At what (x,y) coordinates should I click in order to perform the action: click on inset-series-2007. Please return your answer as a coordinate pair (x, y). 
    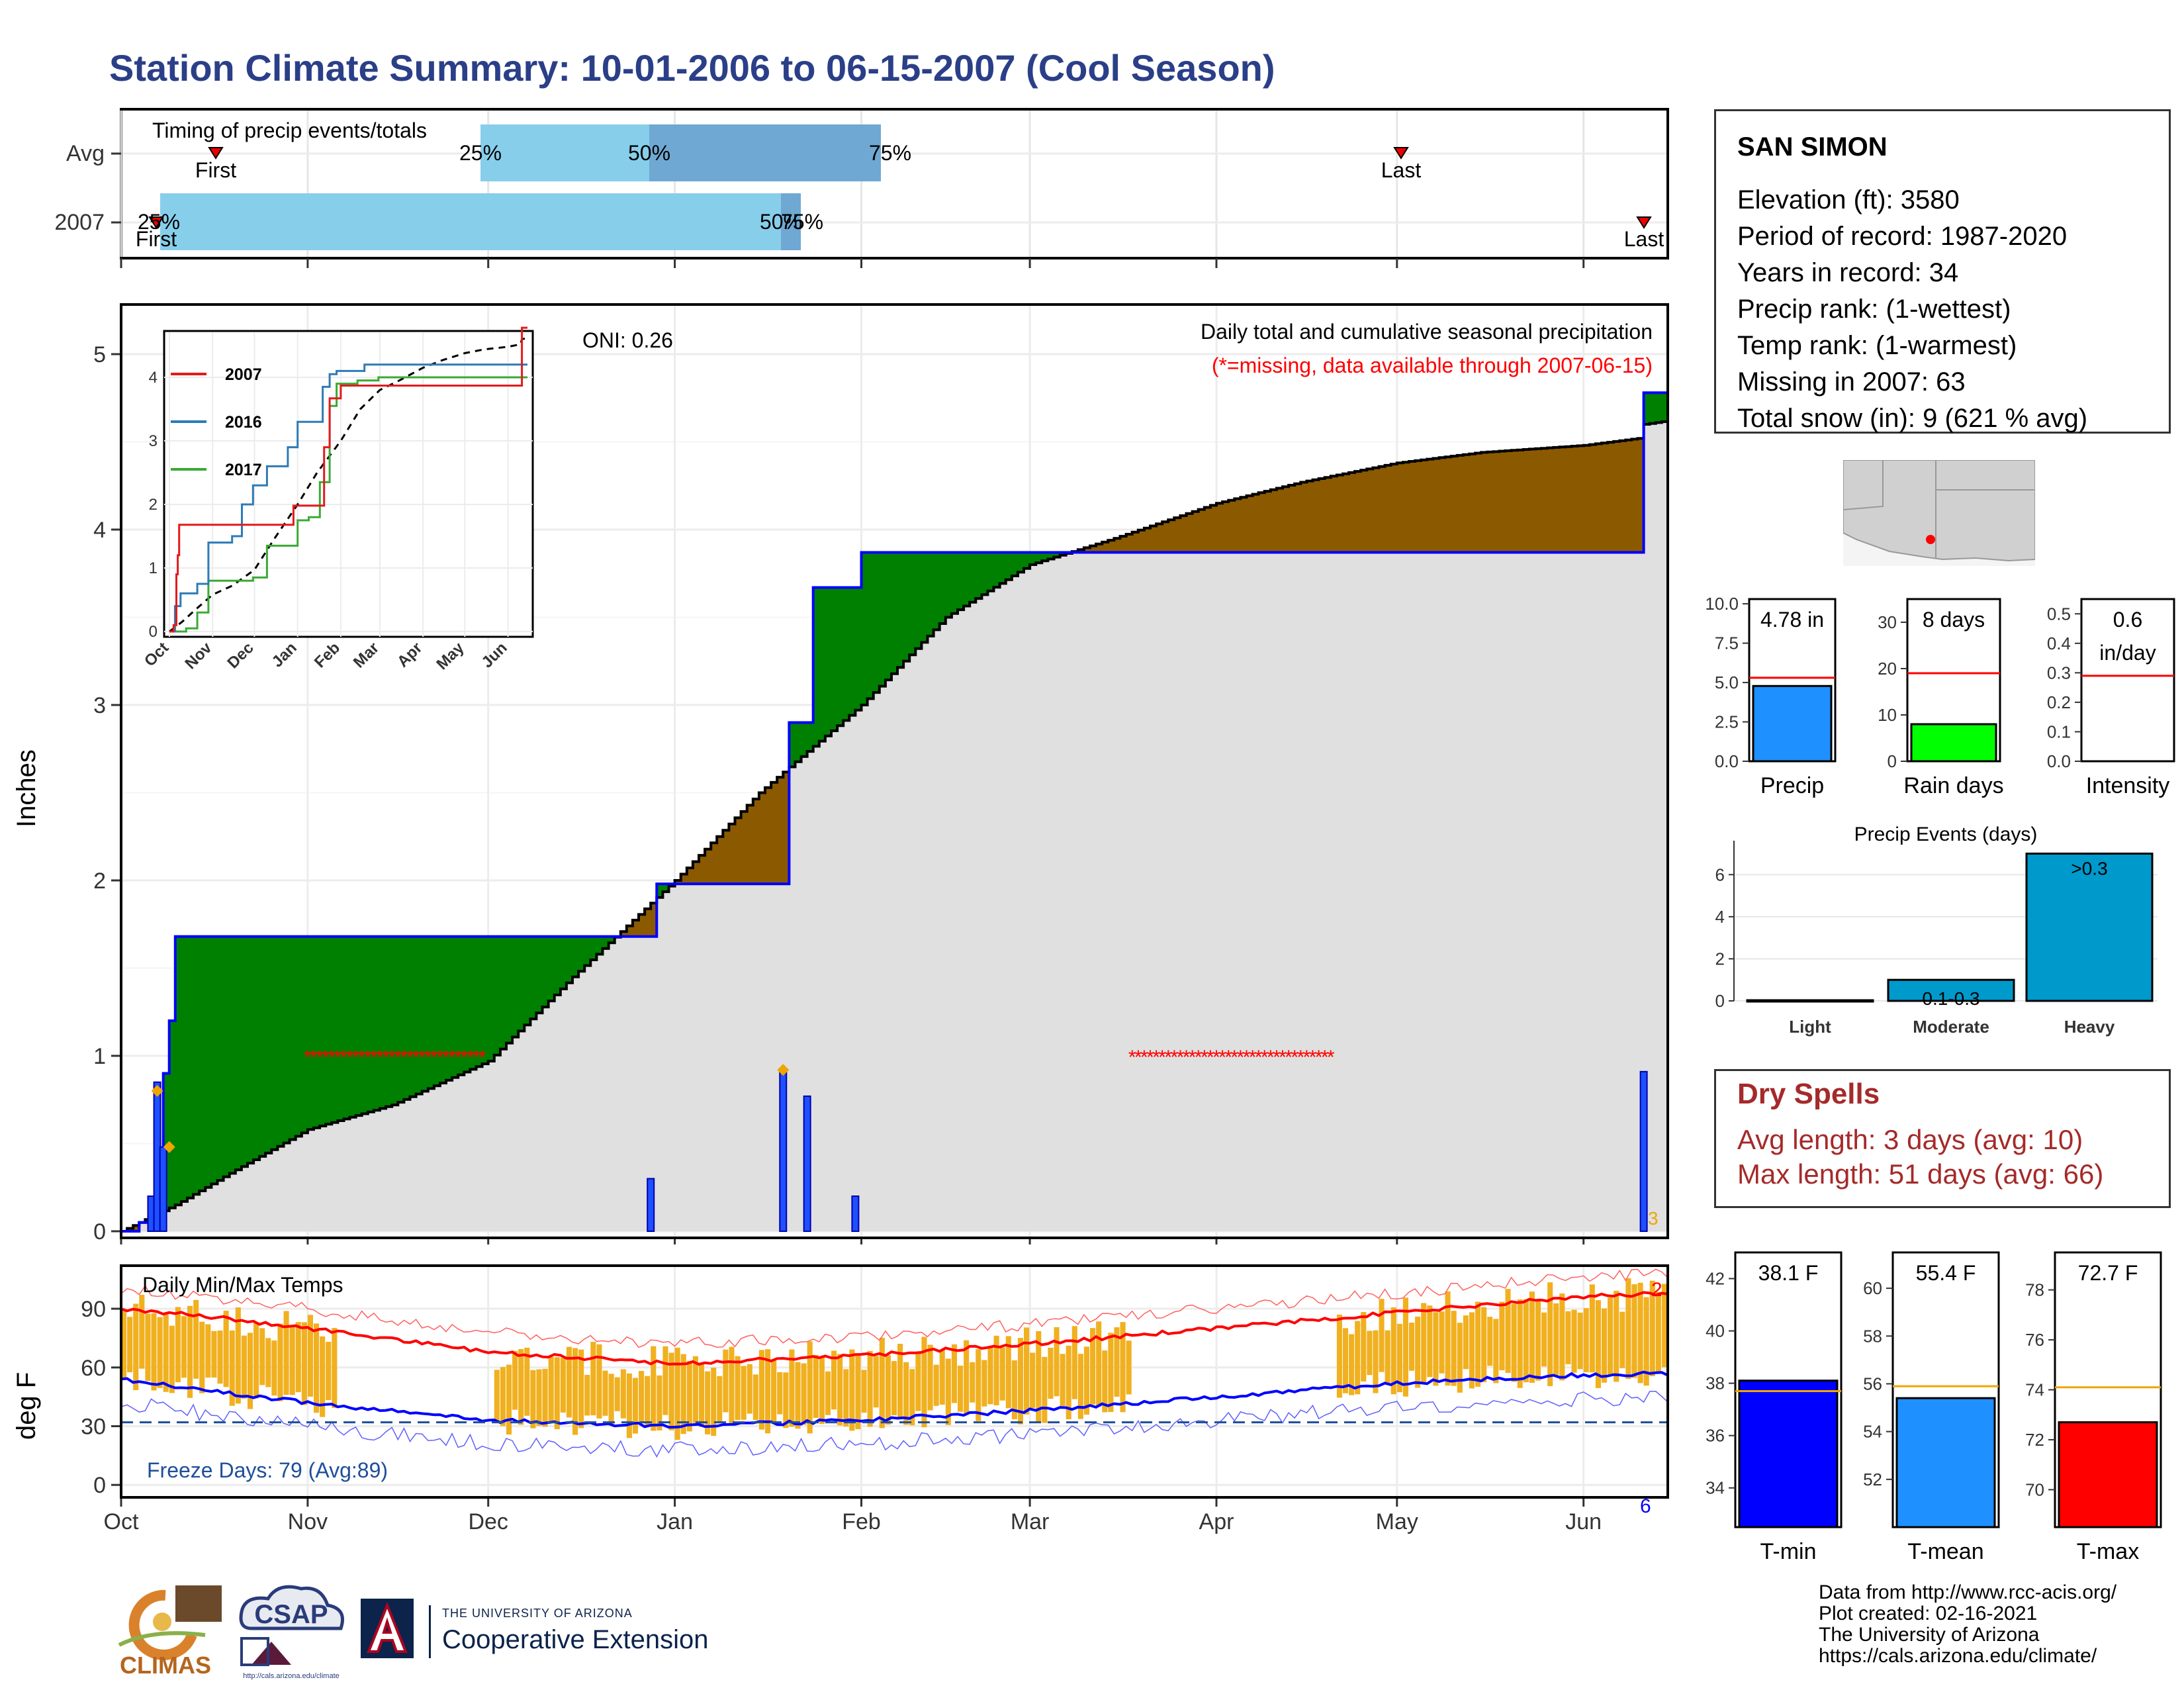
    Looking at the image, I should click on (348, 479).